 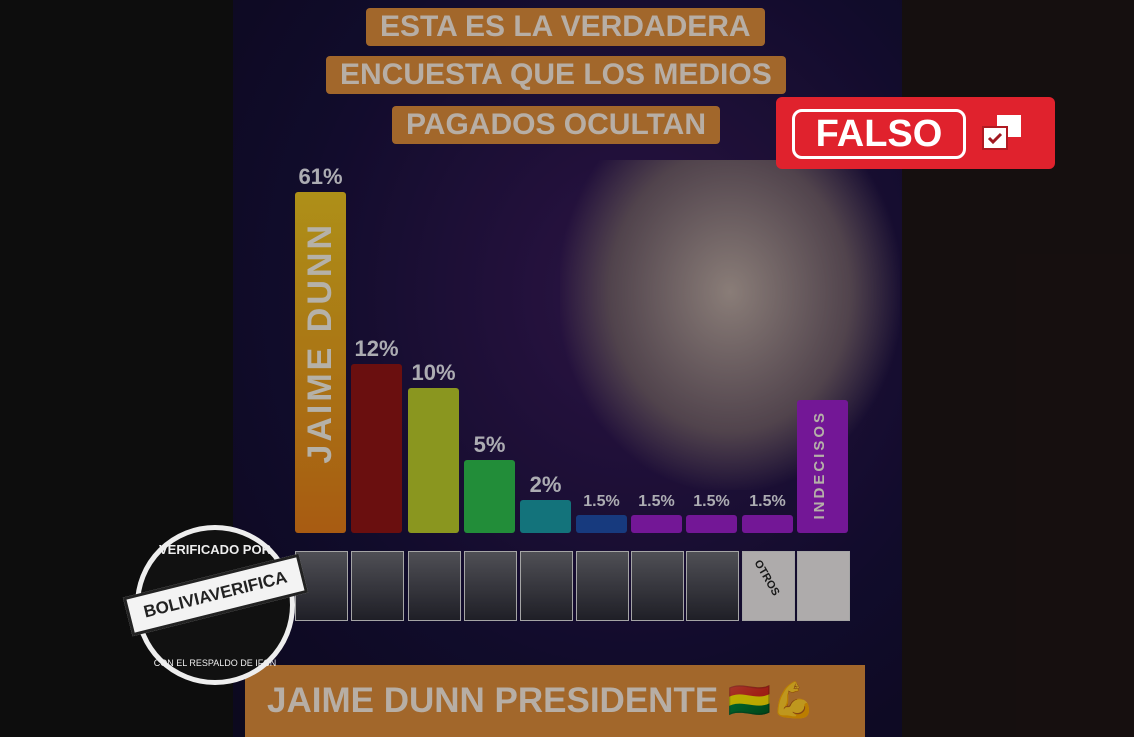 What do you see at coordinates (320, 176) in the screenshot?
I see `data-label: 61%` at bounding box center [320, 176].